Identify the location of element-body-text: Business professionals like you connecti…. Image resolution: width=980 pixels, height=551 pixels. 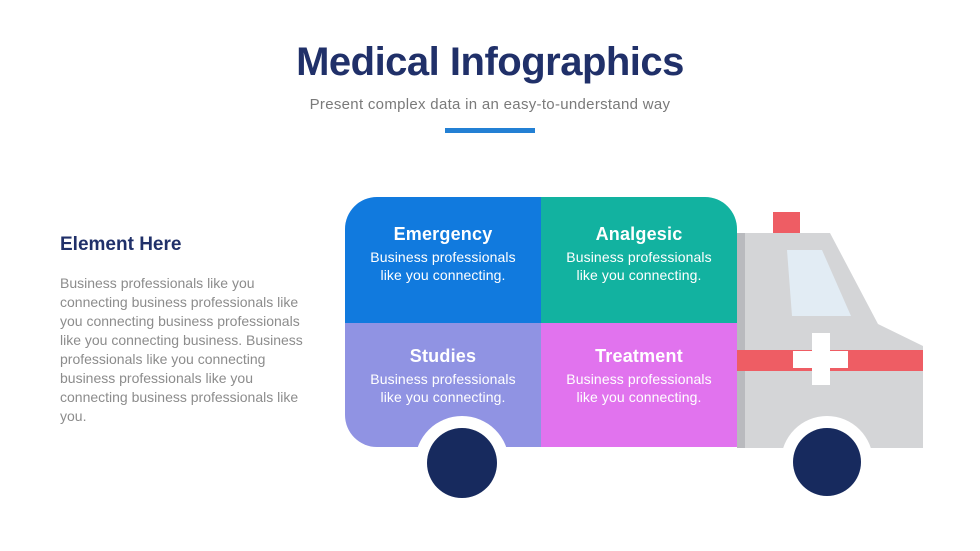
(181, 349).